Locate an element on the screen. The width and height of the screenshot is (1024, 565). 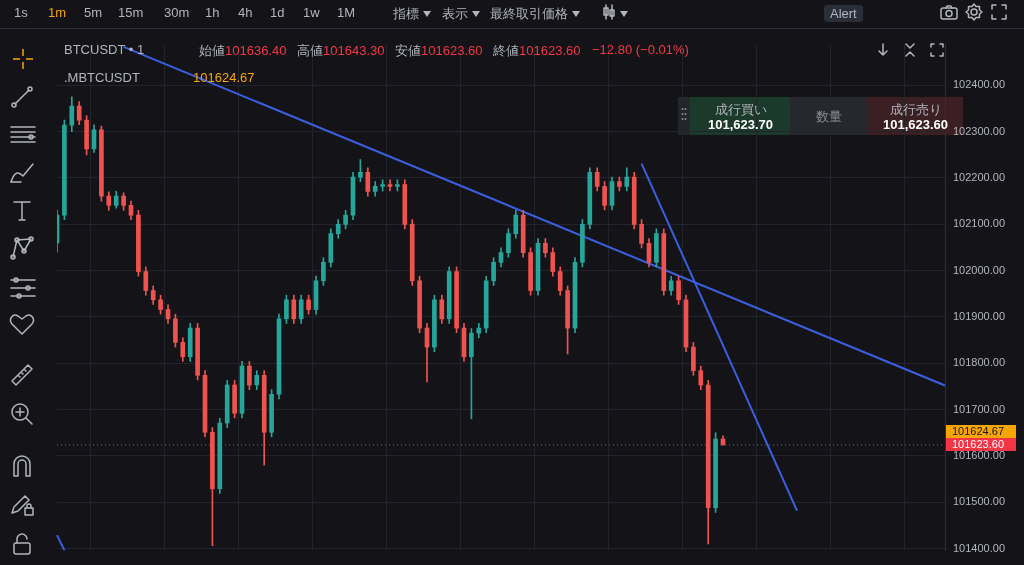
y-tick-label: 102100.00 is located at coordinates (979, 223).